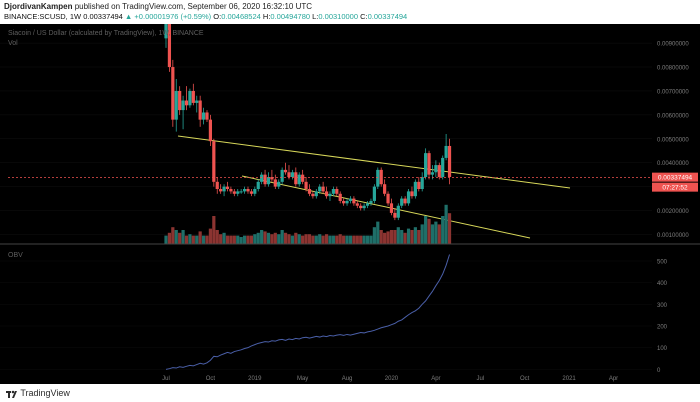 The width and height of the screenshot is (700, 402). I want to click on time-tick-label: May, so click(302, 379).